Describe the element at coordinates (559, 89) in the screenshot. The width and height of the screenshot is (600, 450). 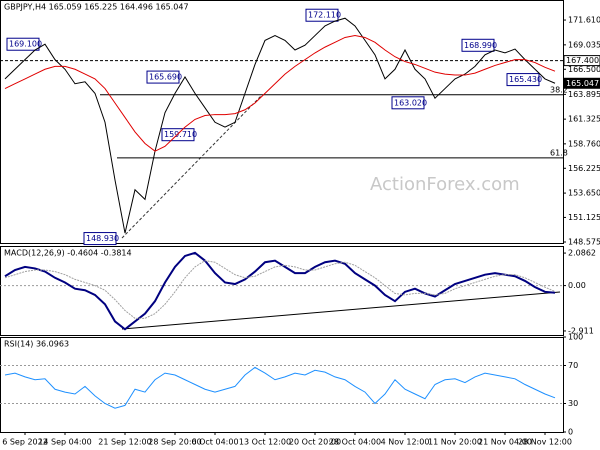
I see `fib-label: 38.2` at that location.